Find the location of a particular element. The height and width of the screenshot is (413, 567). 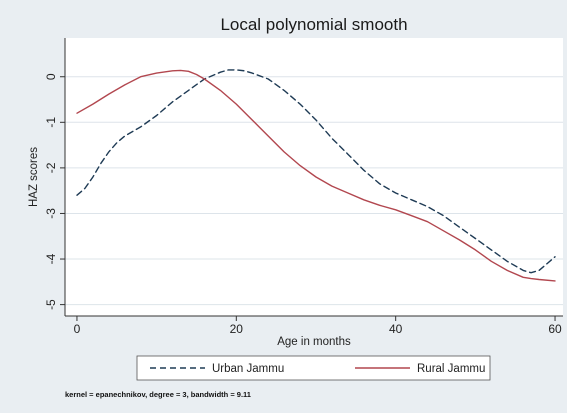

legend-rural-label: Rural Jammu is located at coordinates (451, 369).